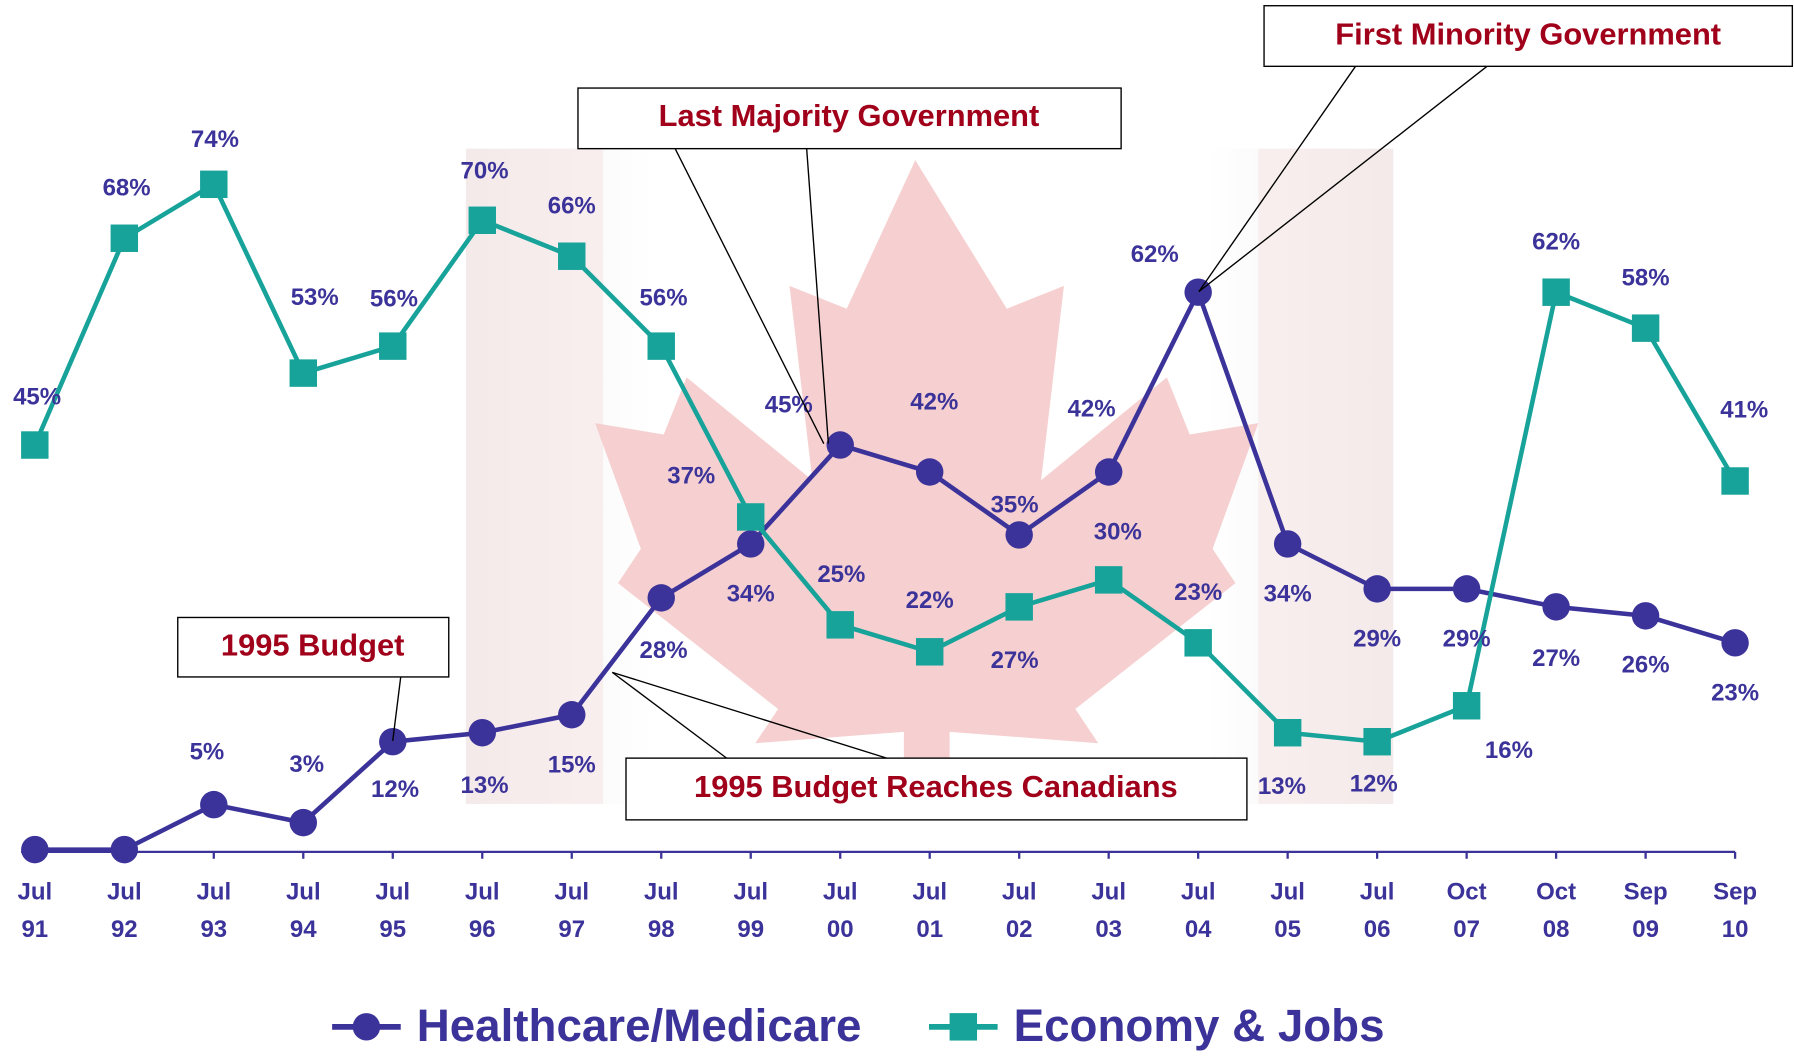 The height and width of the screenshot is (1060, 1794). I want to click on x-tick-label: 02, so click(1019, 929).